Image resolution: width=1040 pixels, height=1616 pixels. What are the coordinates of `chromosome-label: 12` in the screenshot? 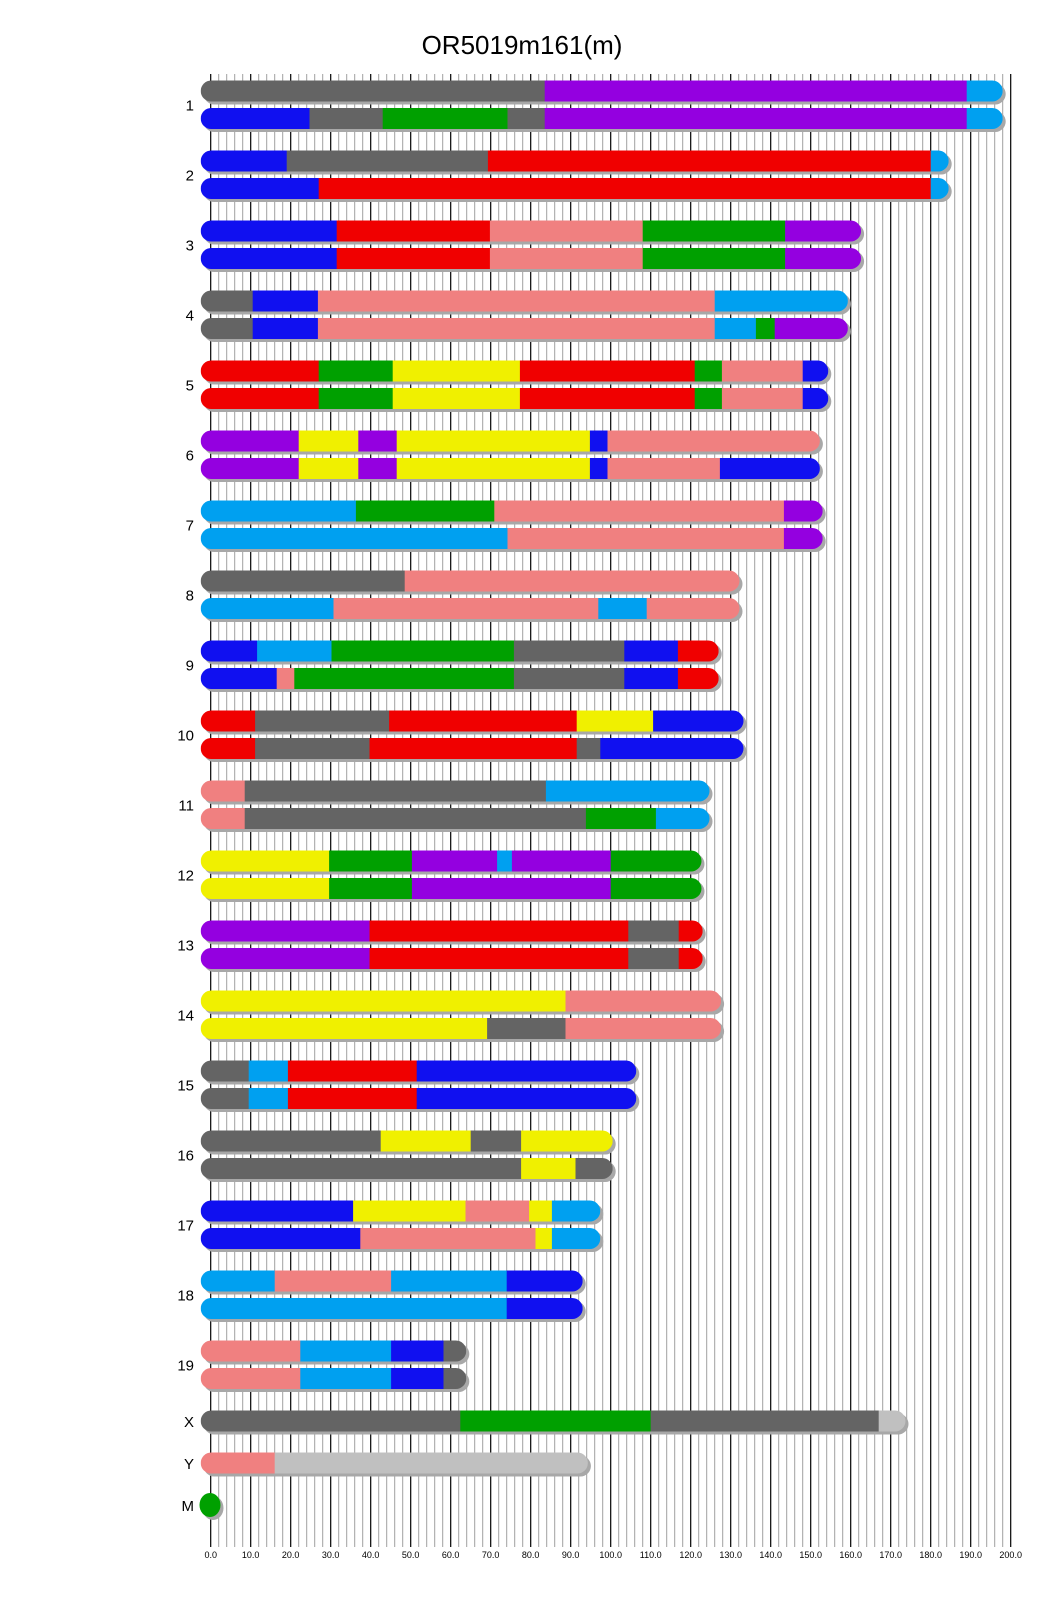 It's located at (185, 876).